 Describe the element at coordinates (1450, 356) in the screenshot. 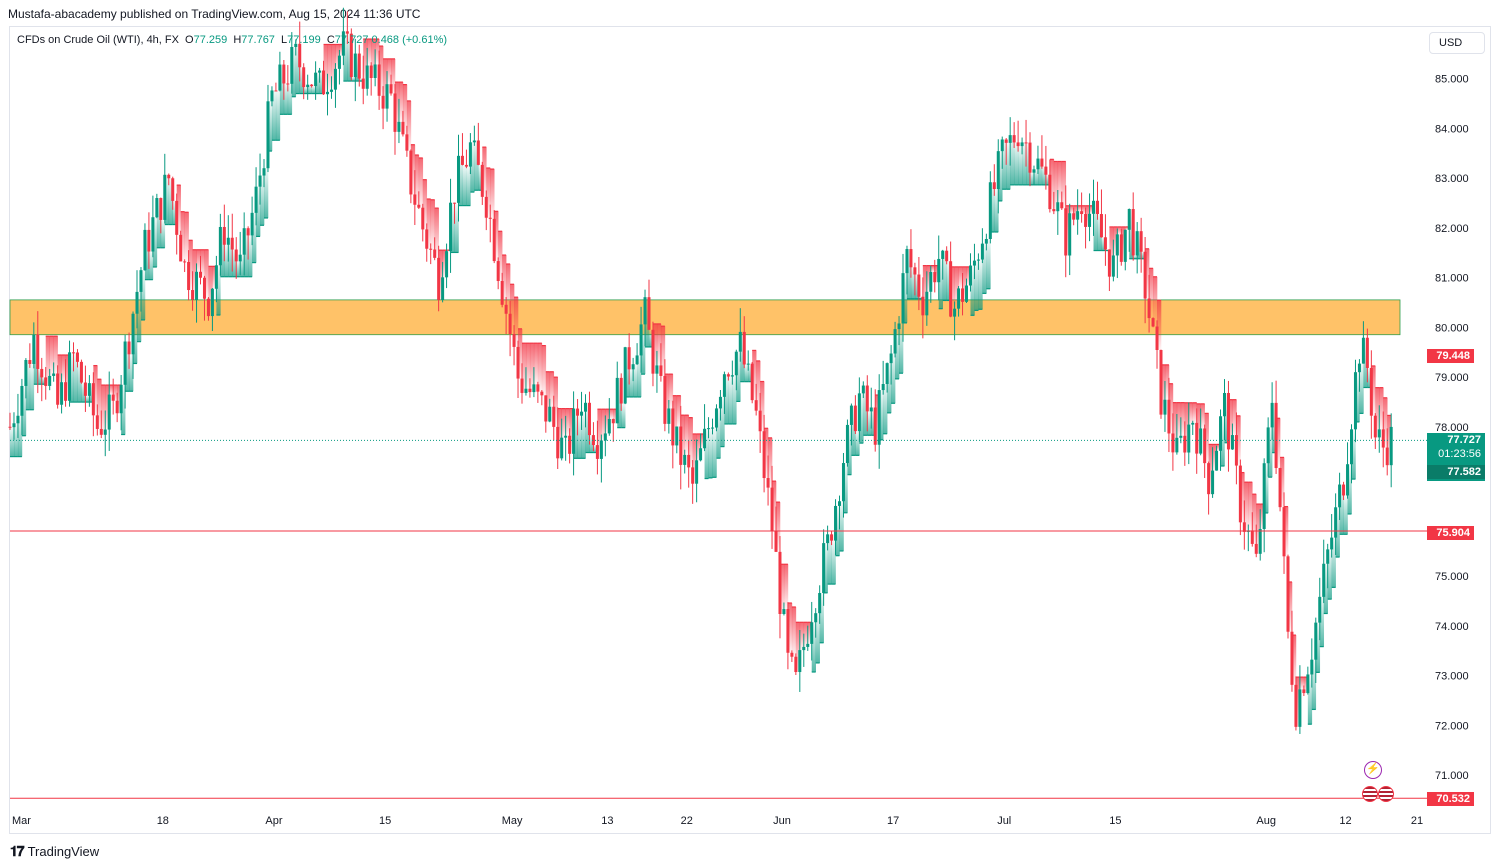

I see `upper-trail-tag: 79.448` at that location.